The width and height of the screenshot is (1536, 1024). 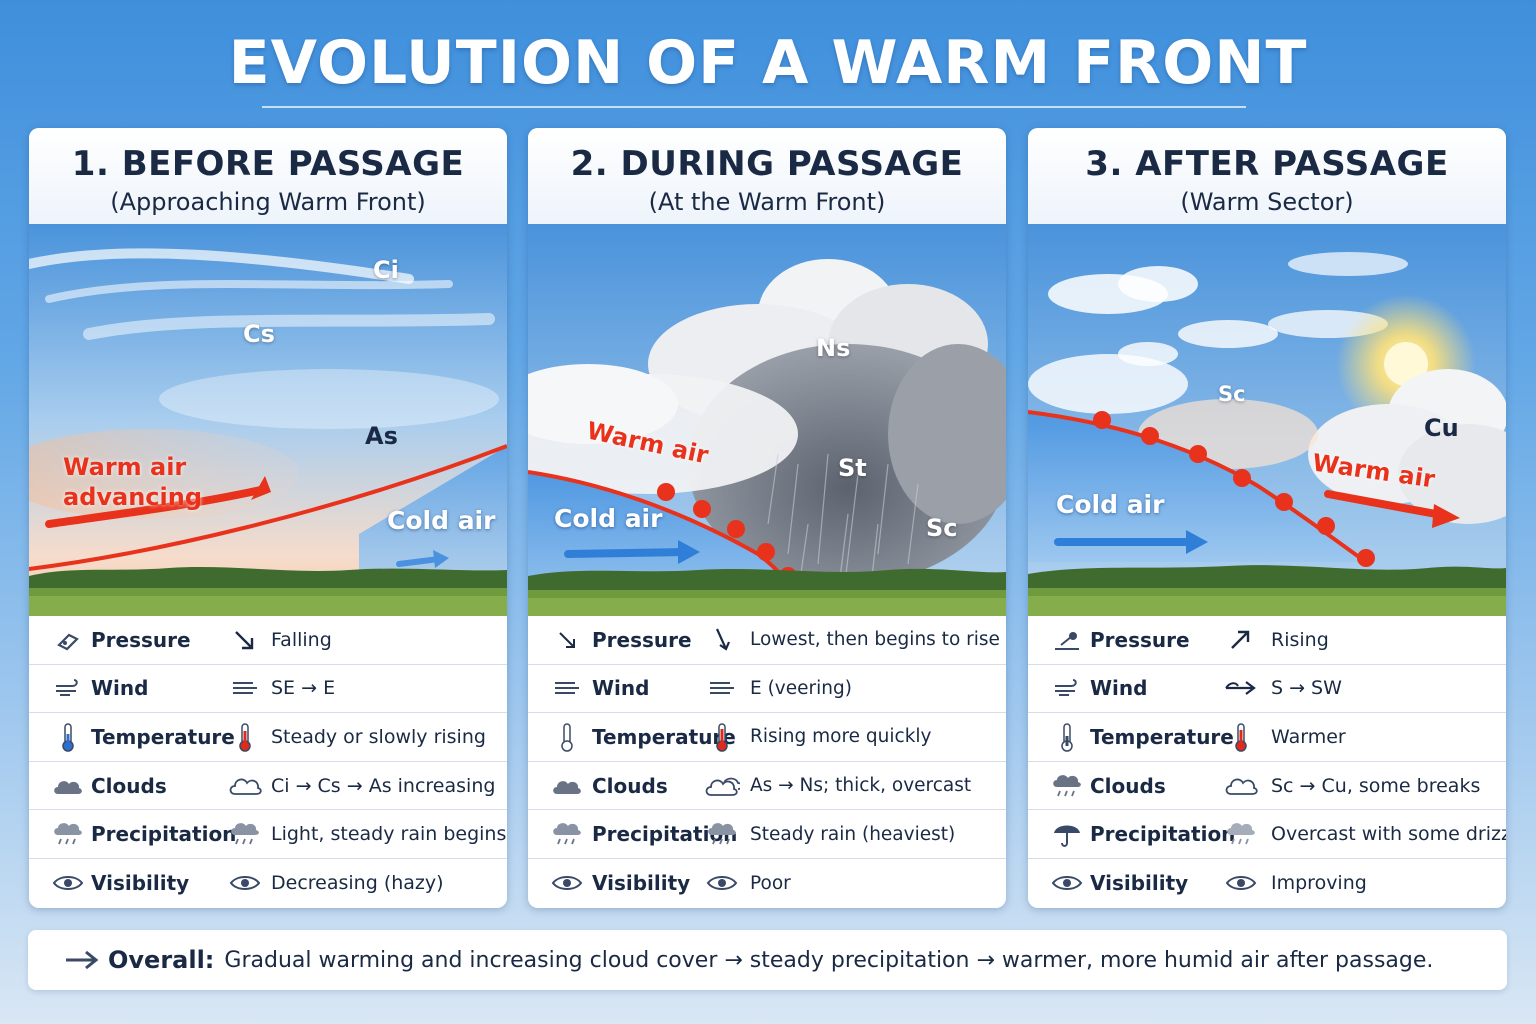 I want to click on label-warm-air-advancing: advancing, so click(x=133, y=497).